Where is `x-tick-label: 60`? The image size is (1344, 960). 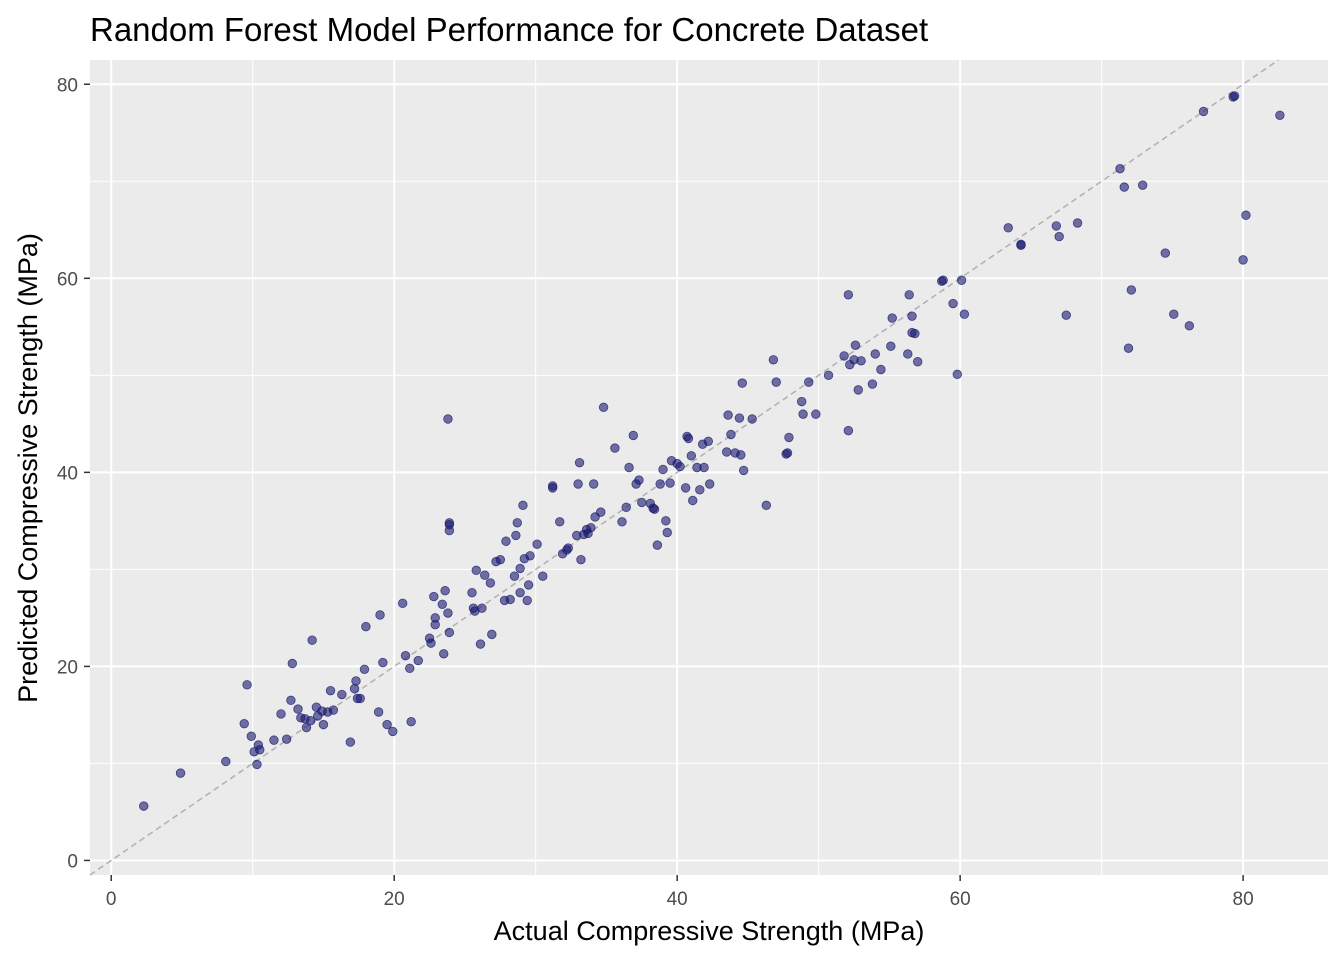
x-tick-label: 60 is located at coordinates (960, 899).